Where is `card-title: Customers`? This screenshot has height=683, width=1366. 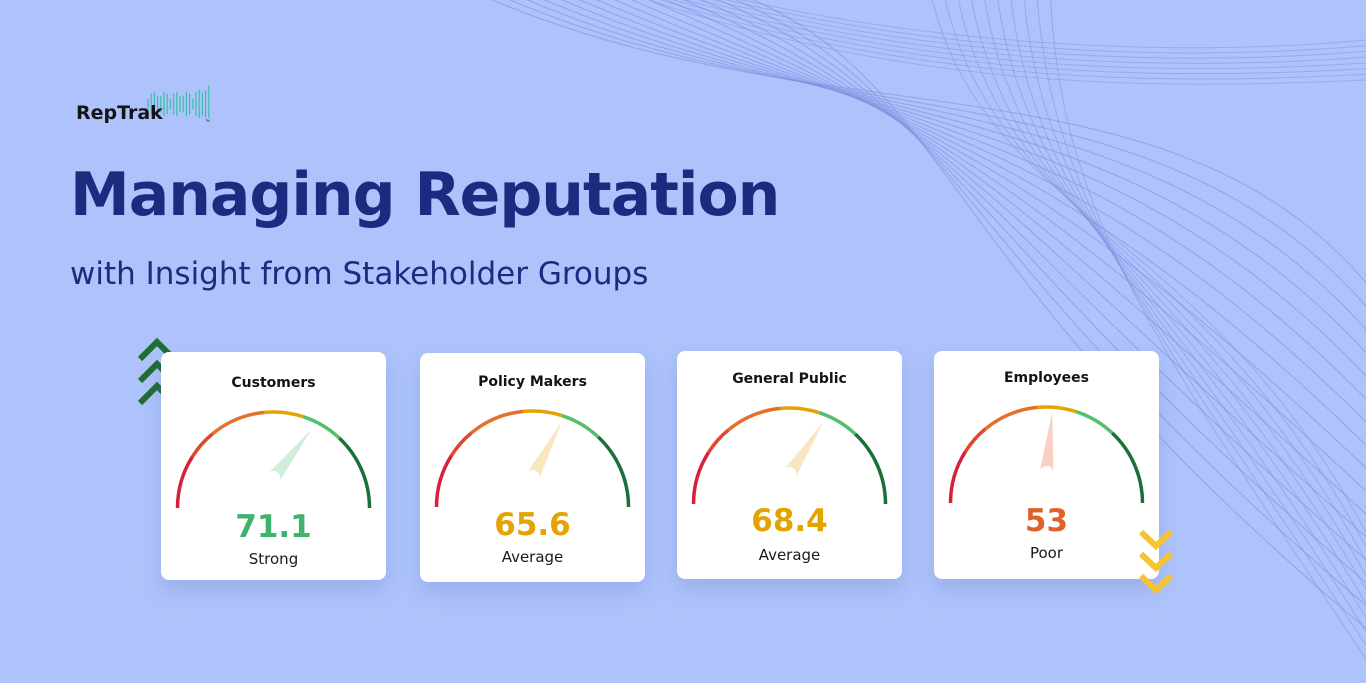
card-title: Customers is located at coordinates (273, 383).